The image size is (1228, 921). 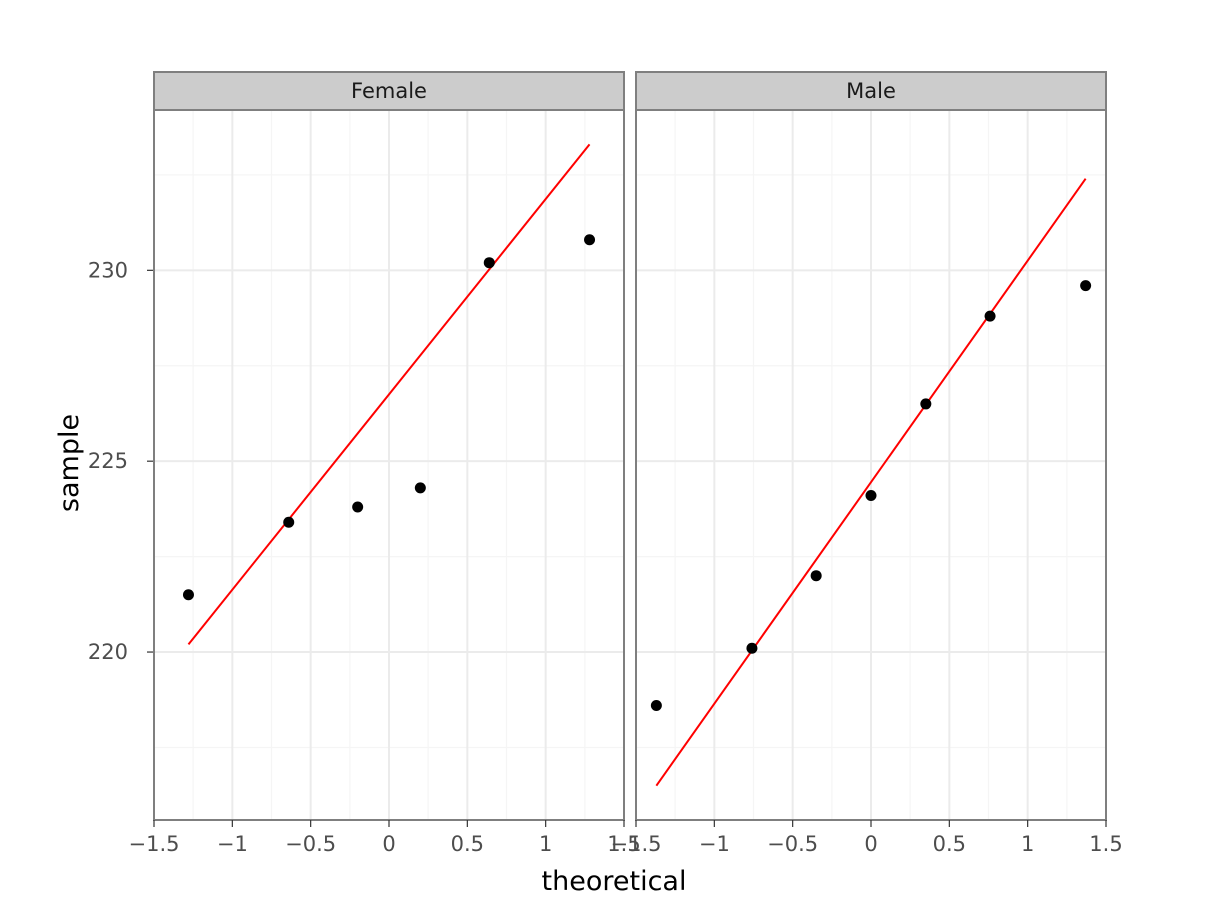 I want to click on facet-strip-label: Female, so click(x=389, y=91).